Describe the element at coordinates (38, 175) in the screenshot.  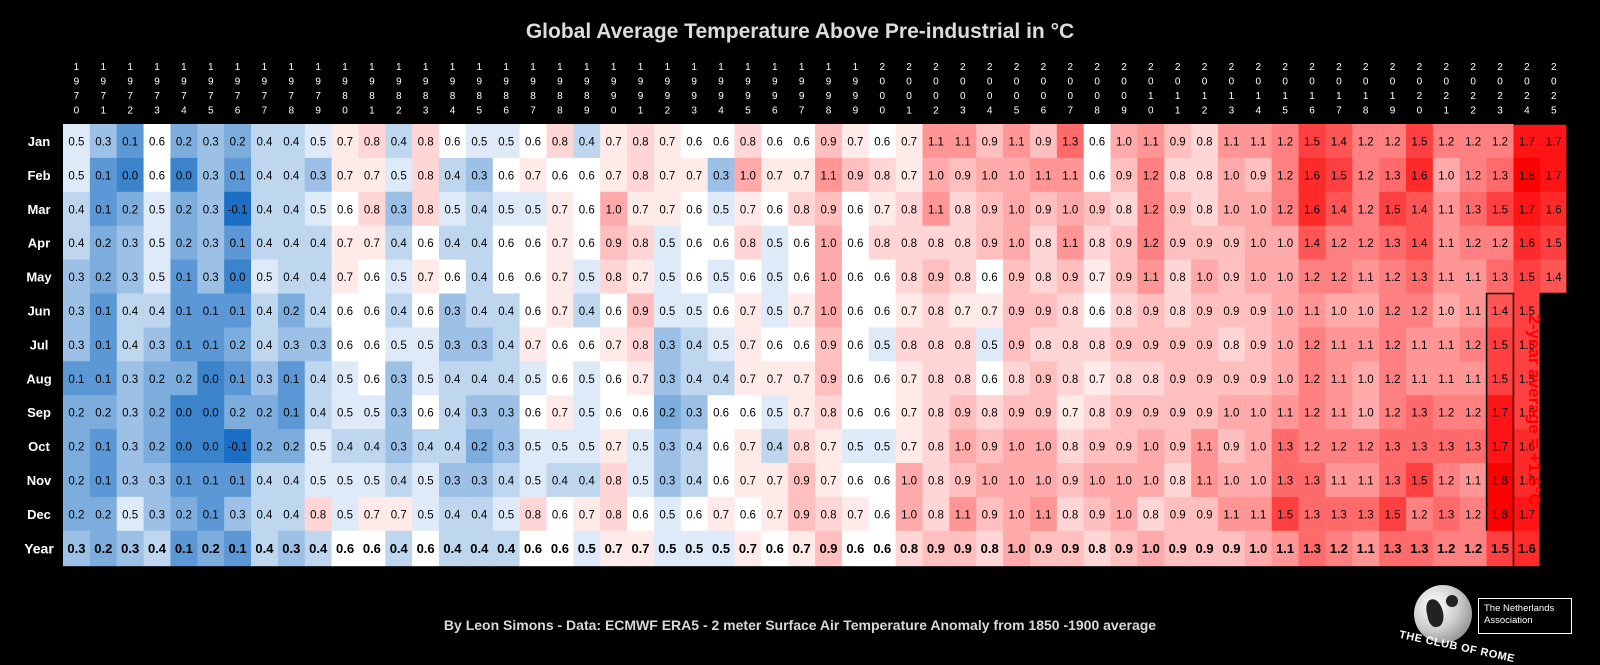
I see `row-label: Feb` at that location.